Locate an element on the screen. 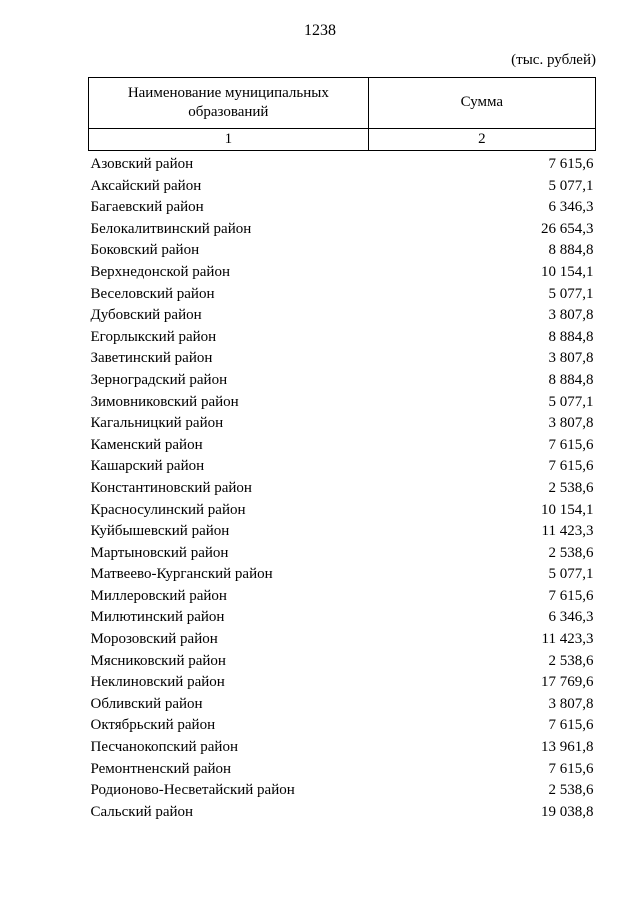 Image resolution: width=640 pixels, height=905 pixels. row-name: Матвеево-Курганский район is located at coordinates (181, 574).